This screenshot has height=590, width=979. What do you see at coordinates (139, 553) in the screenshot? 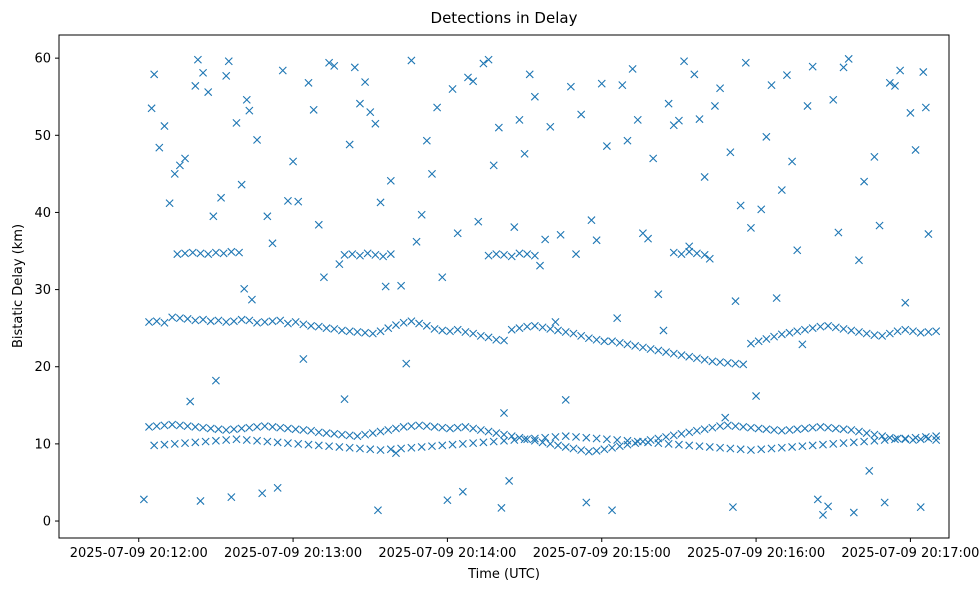
I see `x-tick-label: 2025-07-09 20:12:00` at bounding box center [139, 553].